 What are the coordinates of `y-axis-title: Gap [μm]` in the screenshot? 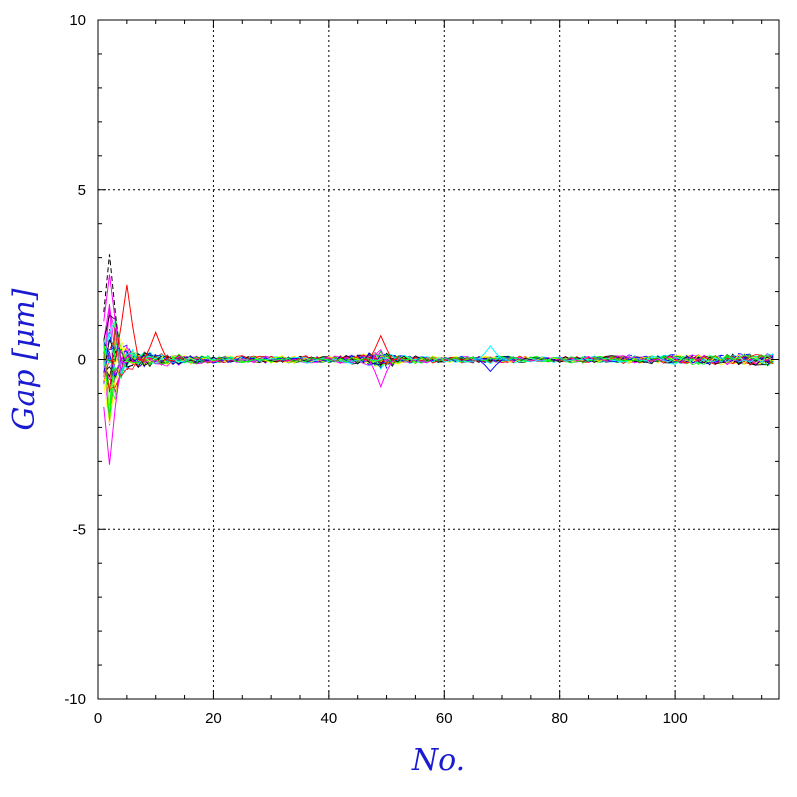 It's located at (24, 359).